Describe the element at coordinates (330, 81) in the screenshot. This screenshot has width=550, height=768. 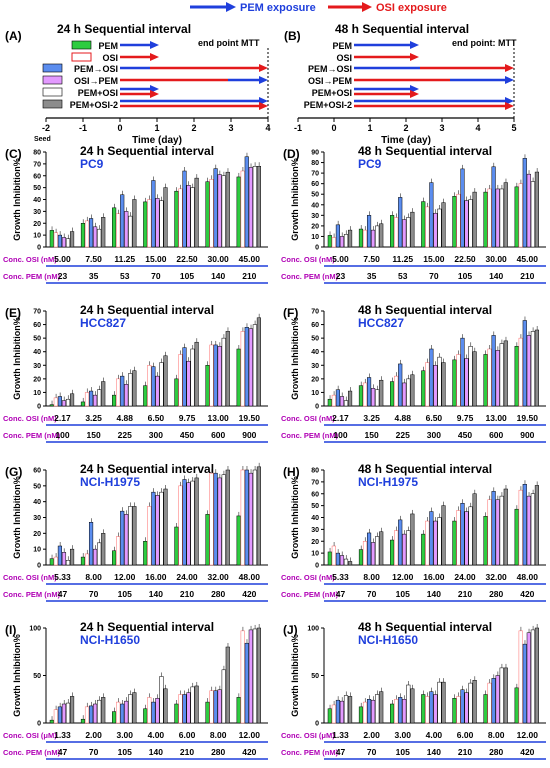
I see `row-label: OSI→PEM` at that location.